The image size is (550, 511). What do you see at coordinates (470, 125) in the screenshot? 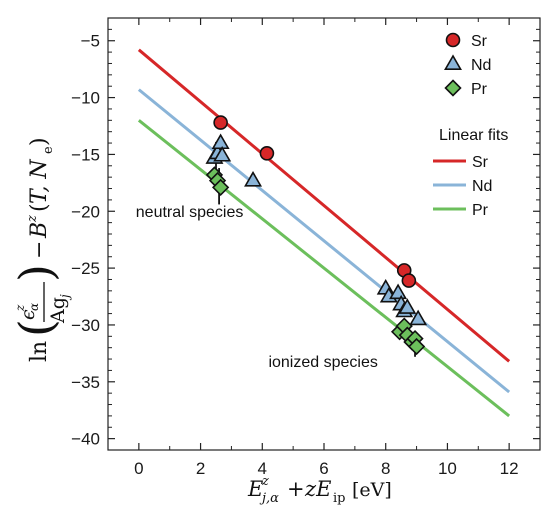
I see `legend: Sr Nd Pr Linear fits Sr Nd Pr` at bounding box center [470, 125].